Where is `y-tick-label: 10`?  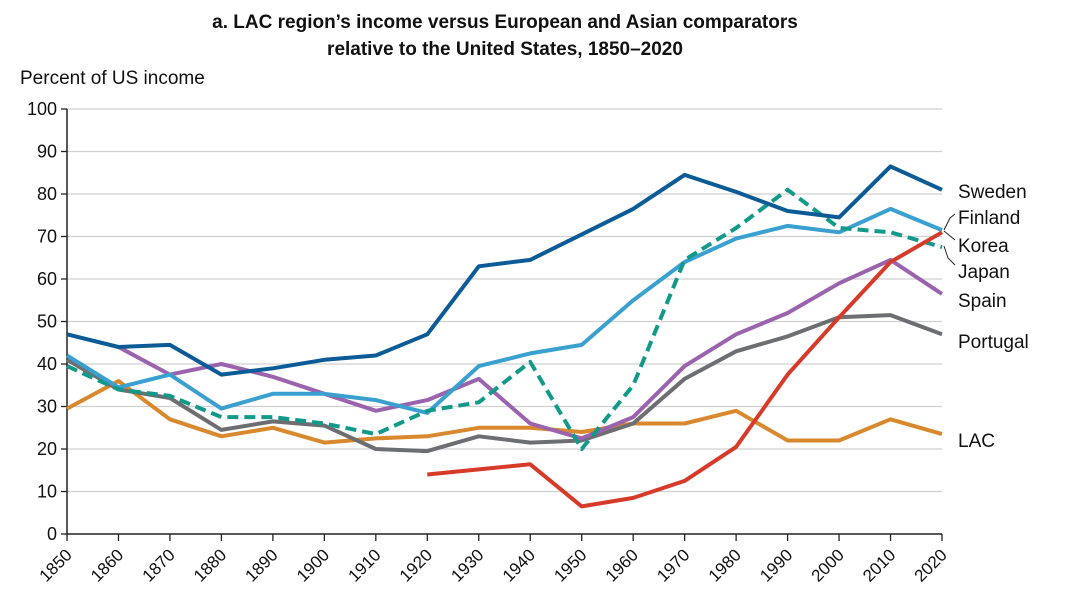
y-tick-label: 10 is located at coordinates (47, 492).